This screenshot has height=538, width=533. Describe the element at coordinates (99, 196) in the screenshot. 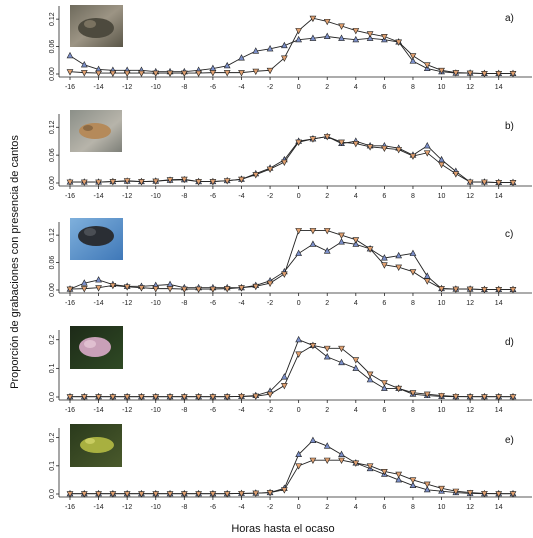

I see `x-tick-label: -14` at that location.